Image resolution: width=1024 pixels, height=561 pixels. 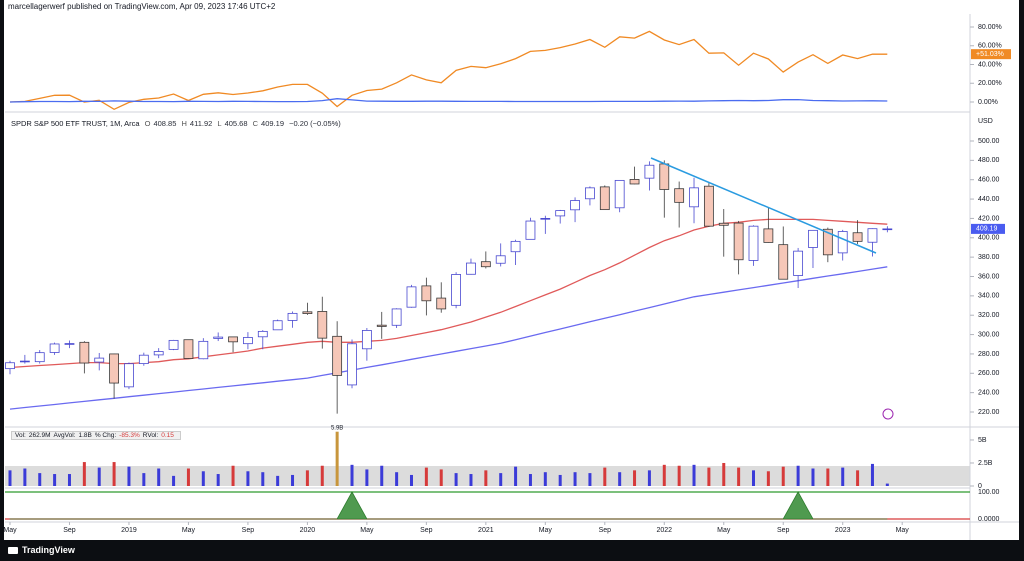 I want to click on signal-area, so click(x=448, y=505).